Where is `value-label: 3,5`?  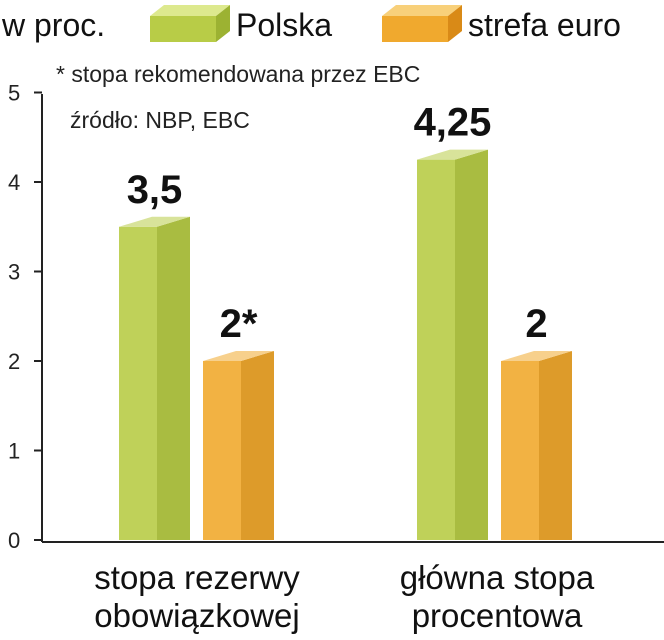
value-label: 3,5 is located at coordinates (155, 190).